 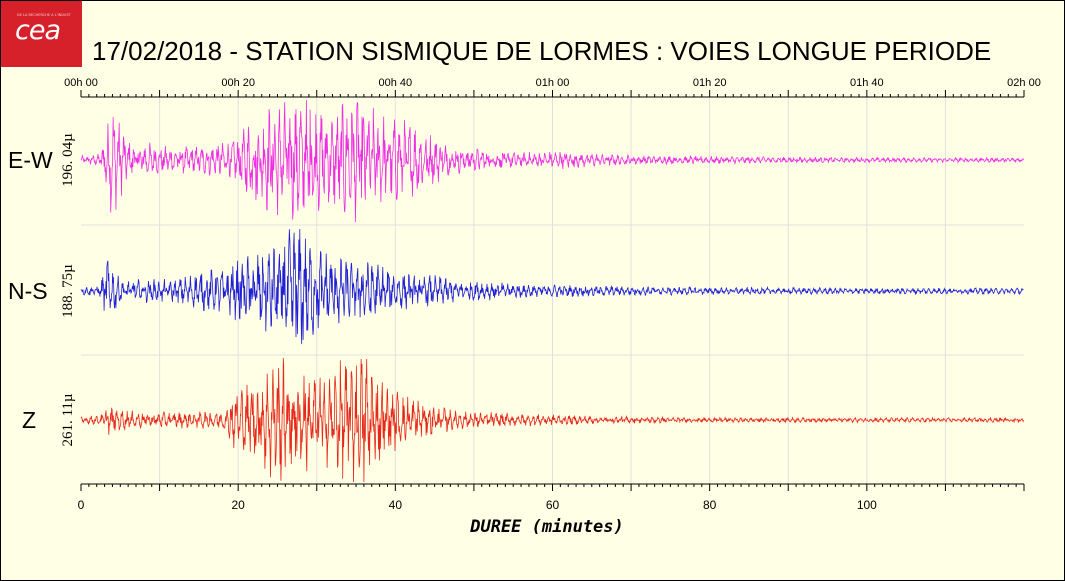 What do you see at coordinates (238, 505) in the screenshot?
I see `x-tick-label: 20` at bounding box center [238, 505].